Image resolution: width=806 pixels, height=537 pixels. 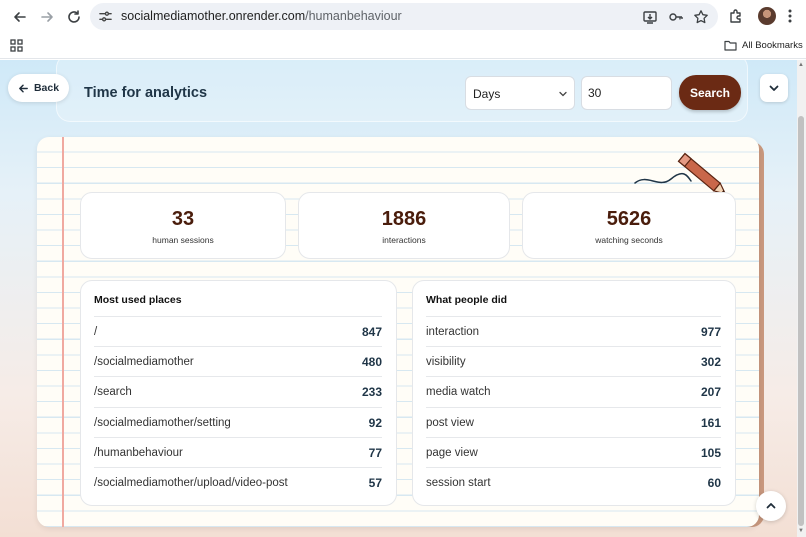 What do you see at coordinates (371, 362) in the screenshot?
I see `place-count: 480` at bounding box center [371, 362].